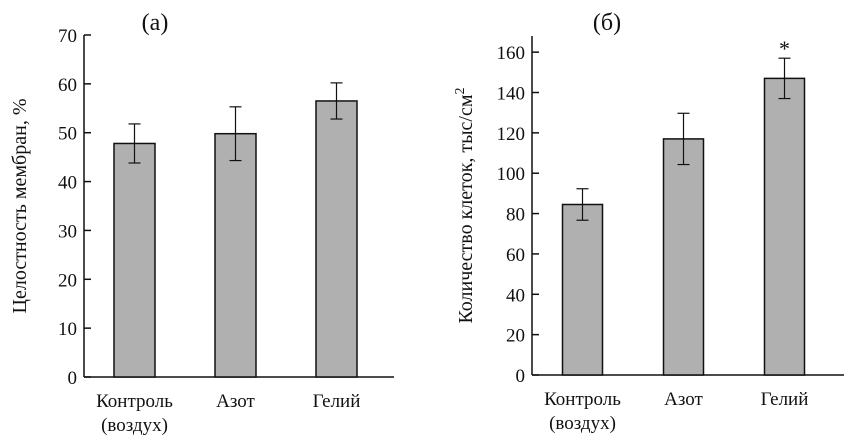 The width and height of the screenshot is (844, 439). I want to click on y-tick-label: 100, so click(511, 174).